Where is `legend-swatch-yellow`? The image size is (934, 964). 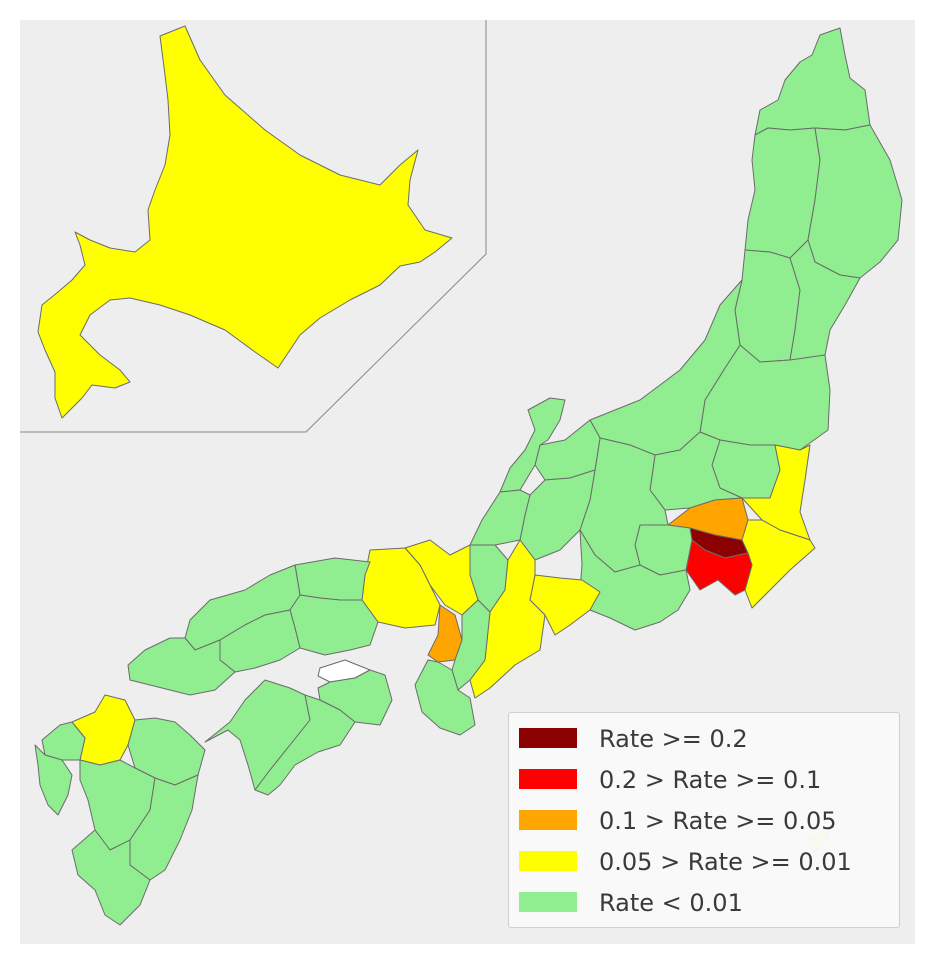 legend-swatch-yellow is located at coordinates (548, 861).